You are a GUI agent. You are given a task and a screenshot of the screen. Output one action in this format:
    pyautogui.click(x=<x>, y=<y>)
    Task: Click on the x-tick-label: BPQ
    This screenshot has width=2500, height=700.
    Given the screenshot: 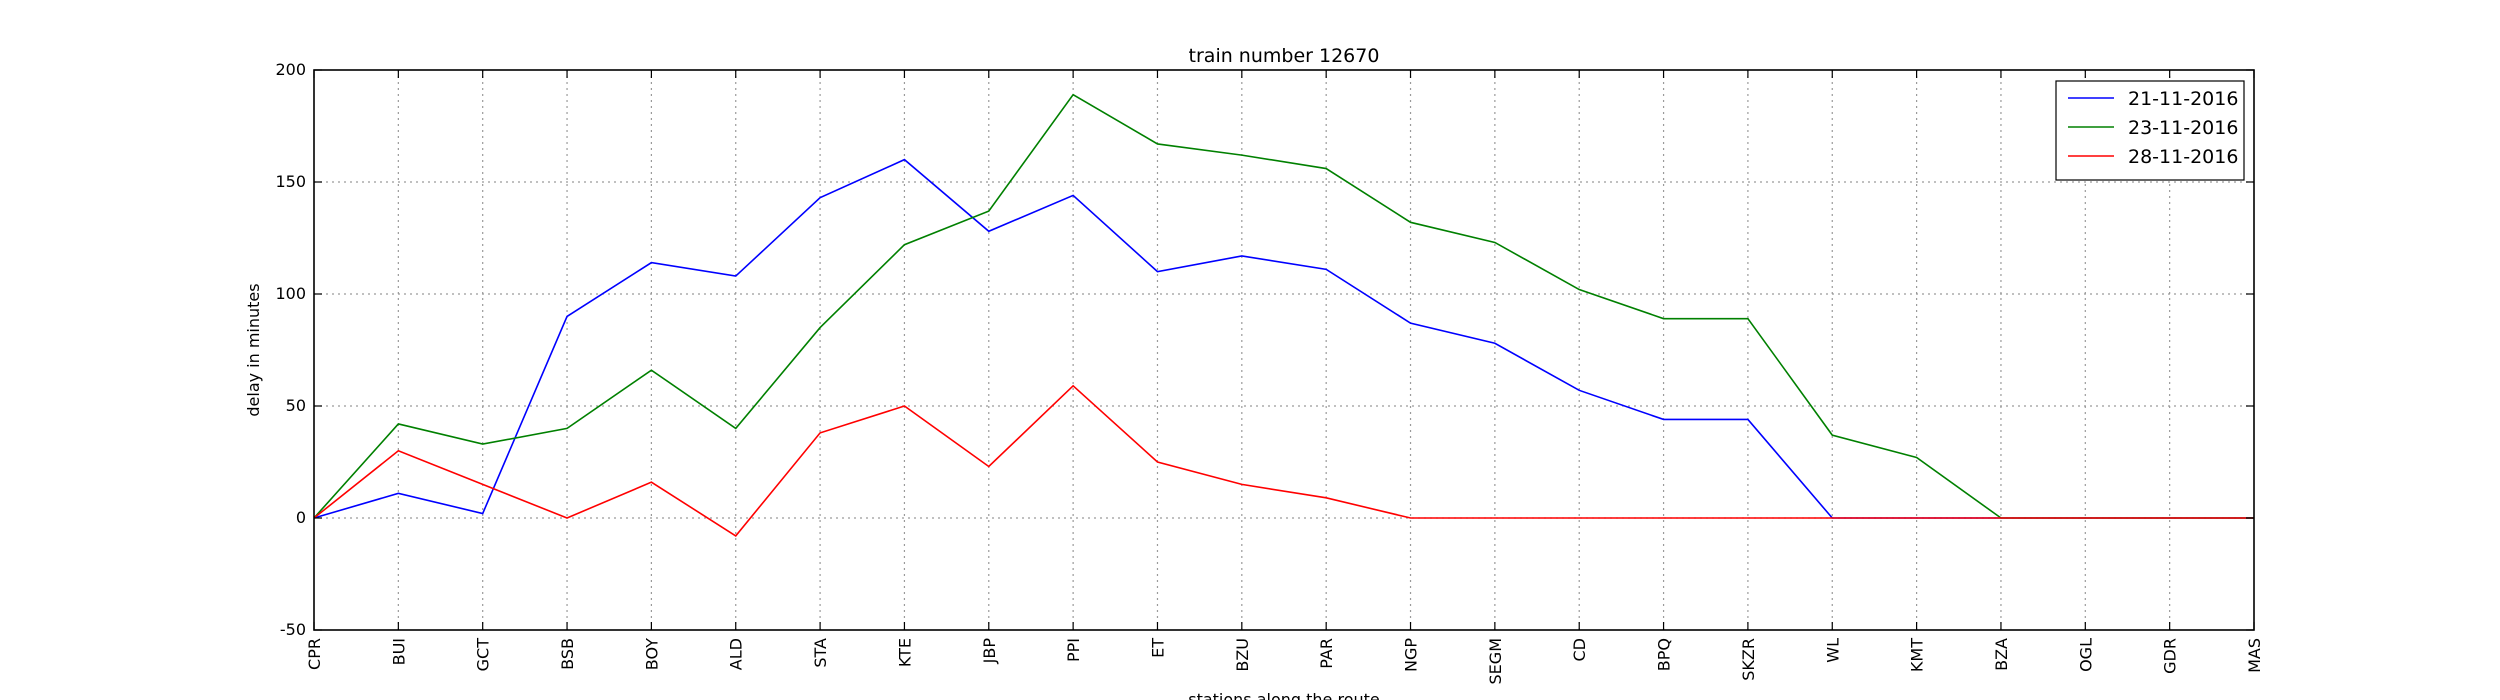 What is the action you would take?
    pyautogui.click(x=1664, y=654)
    